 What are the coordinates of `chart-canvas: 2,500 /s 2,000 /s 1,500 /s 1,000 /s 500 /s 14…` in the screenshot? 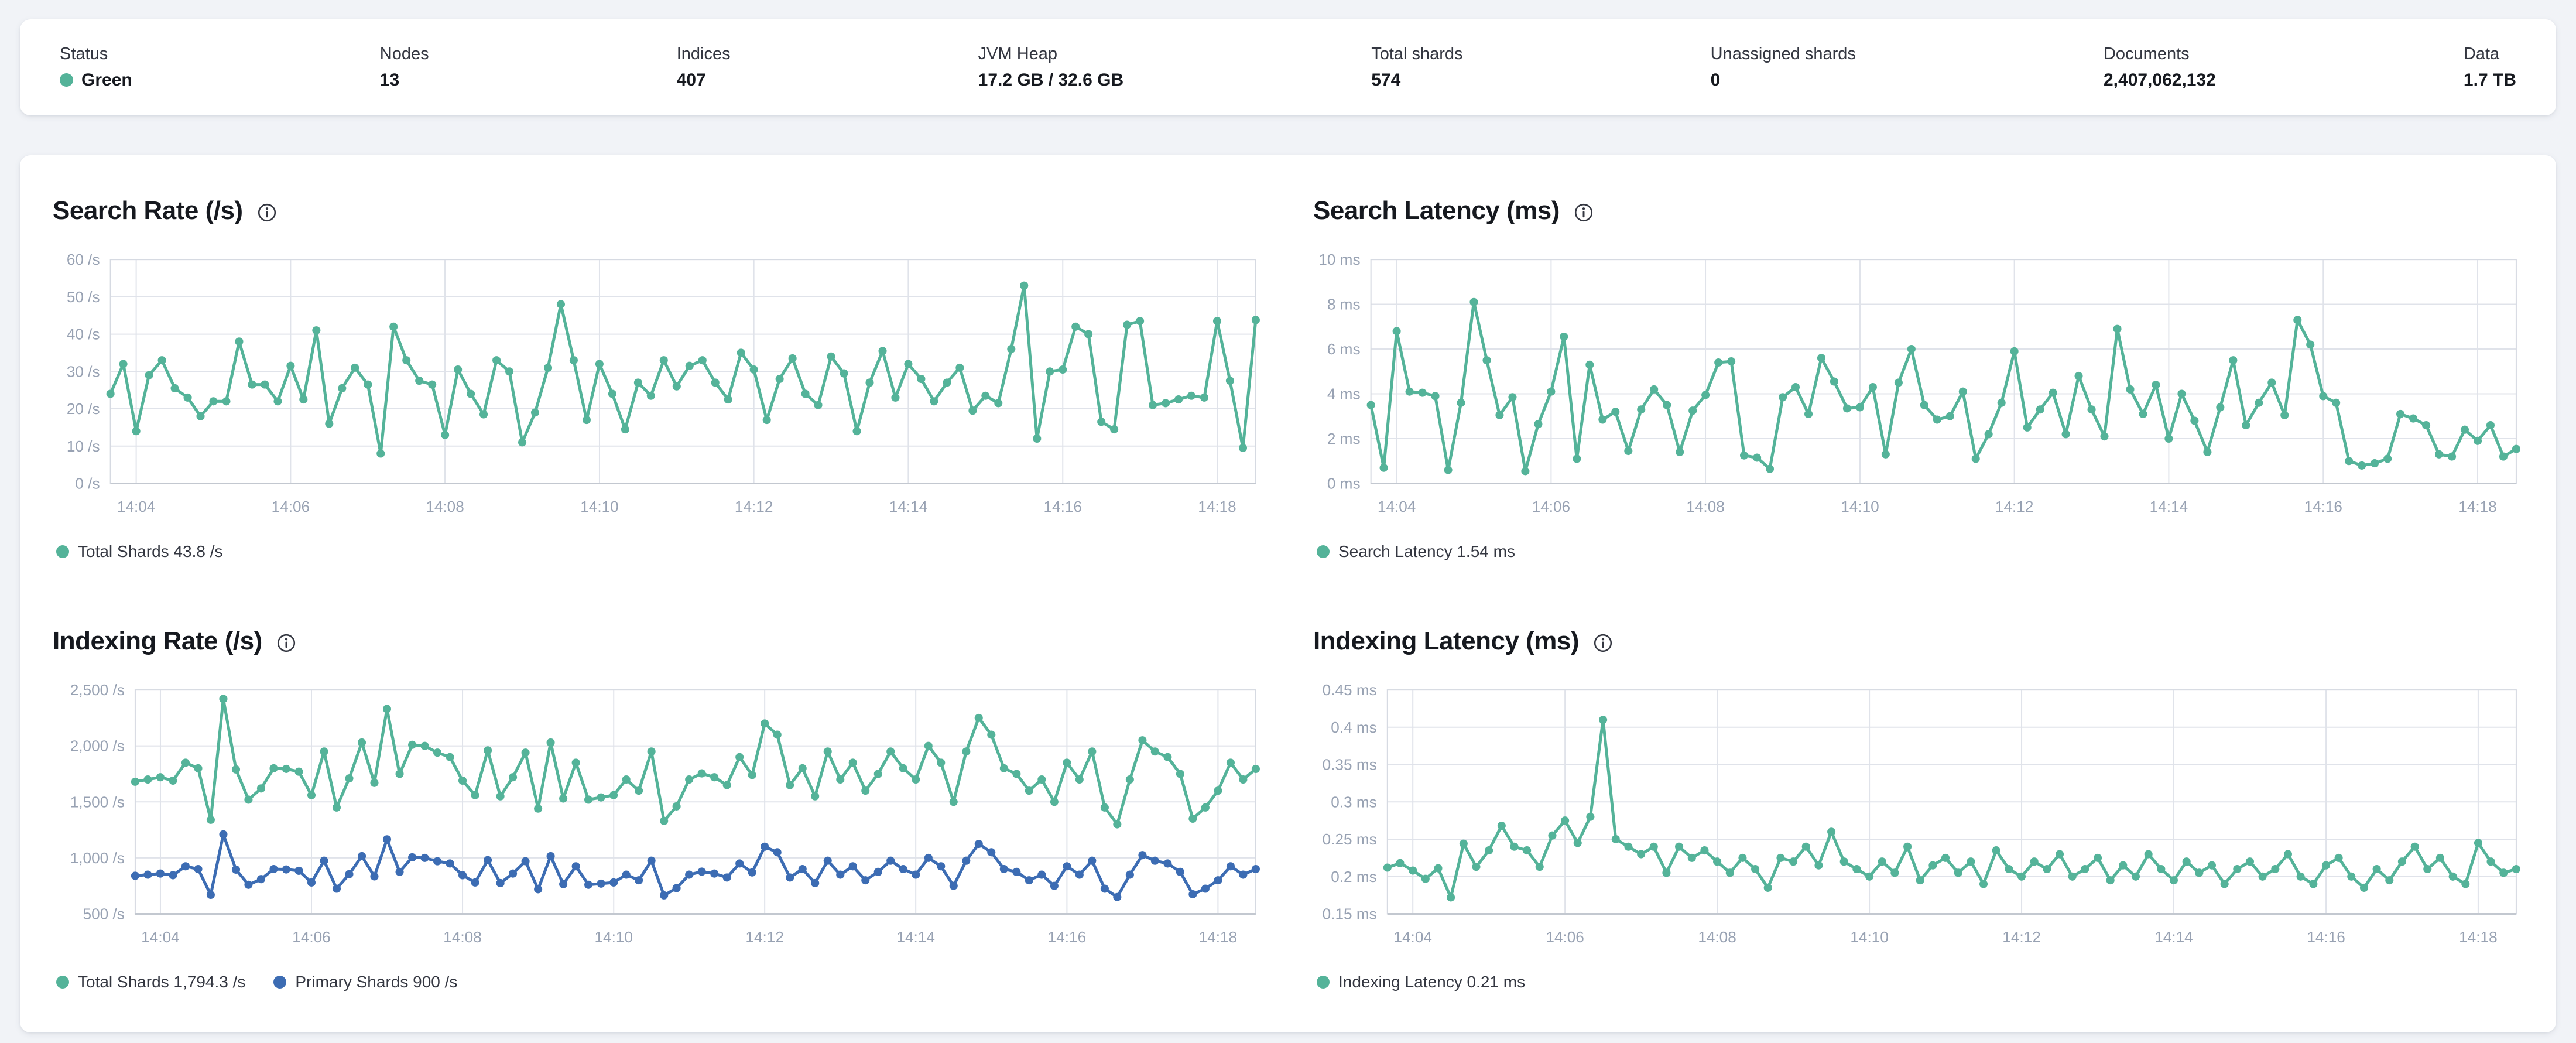 It's located at (656, 819).